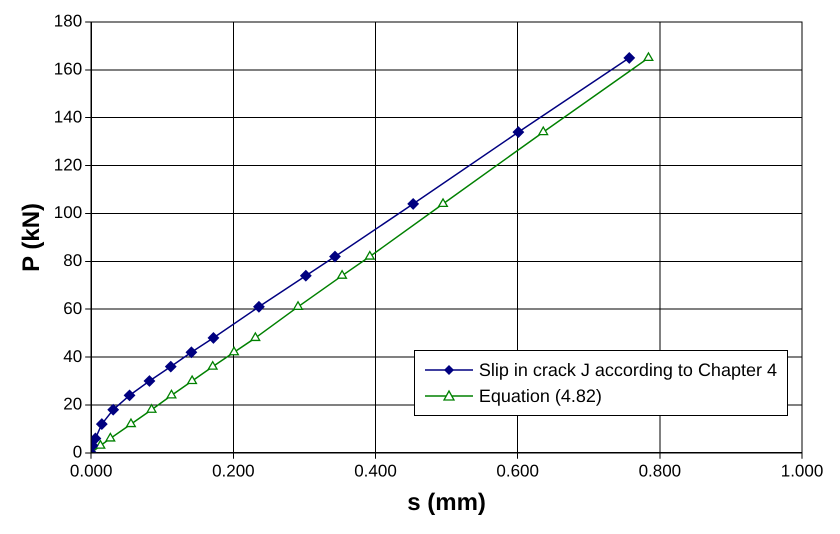 The height and width of the screenshot is (534, 840). What do you see at coordinates (660, 471) in the screenshot?
I see `x-tick-label: 0.800` at bounding box center [660, 471].